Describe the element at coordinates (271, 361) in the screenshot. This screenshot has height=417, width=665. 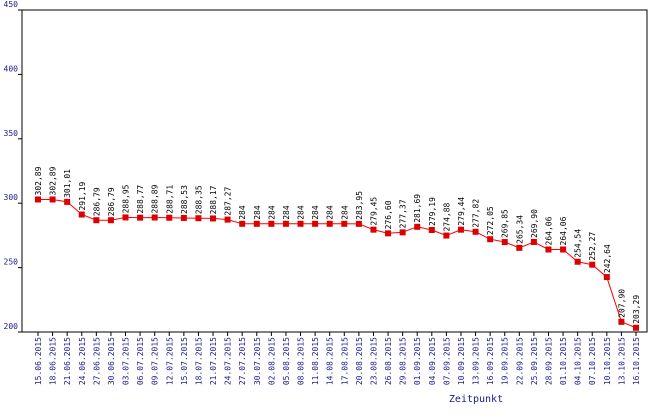
I see `x-tick-label: 02.08.2015` at that location.